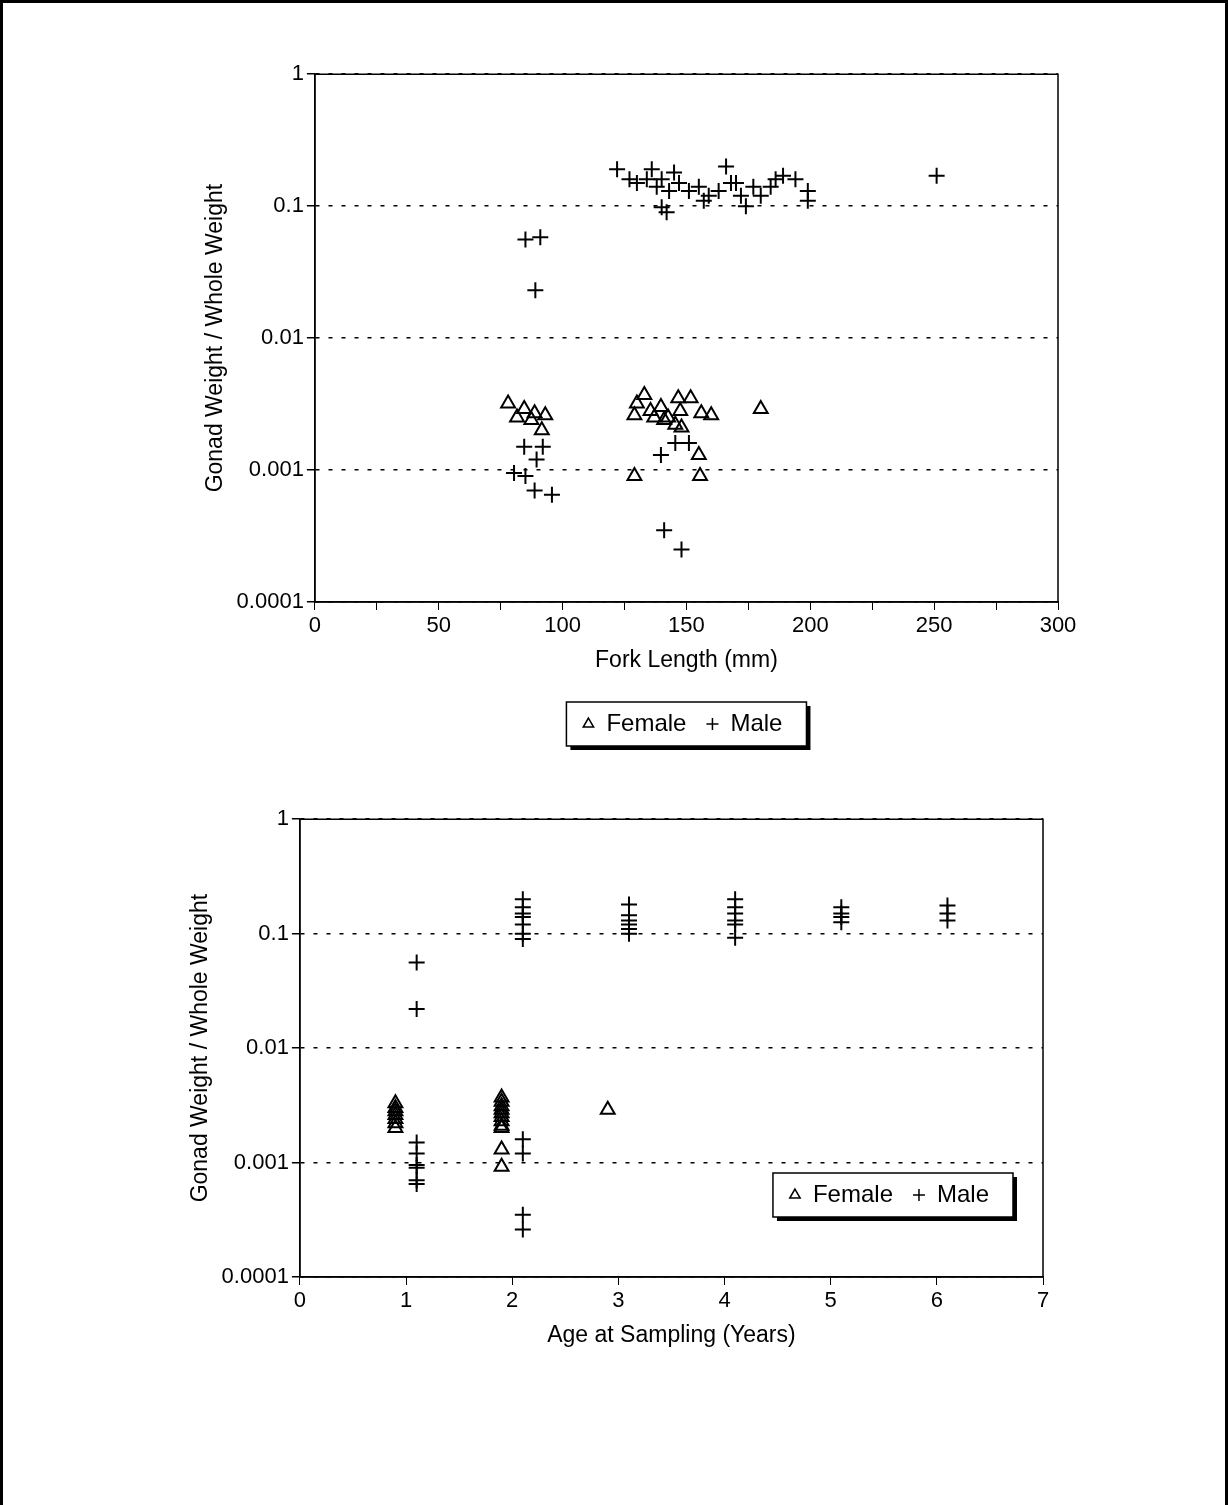 Image resolution: width=1228 pixels, height=1505 pixels. I want to click on x-tick-label: 4, so click(724, 1300).